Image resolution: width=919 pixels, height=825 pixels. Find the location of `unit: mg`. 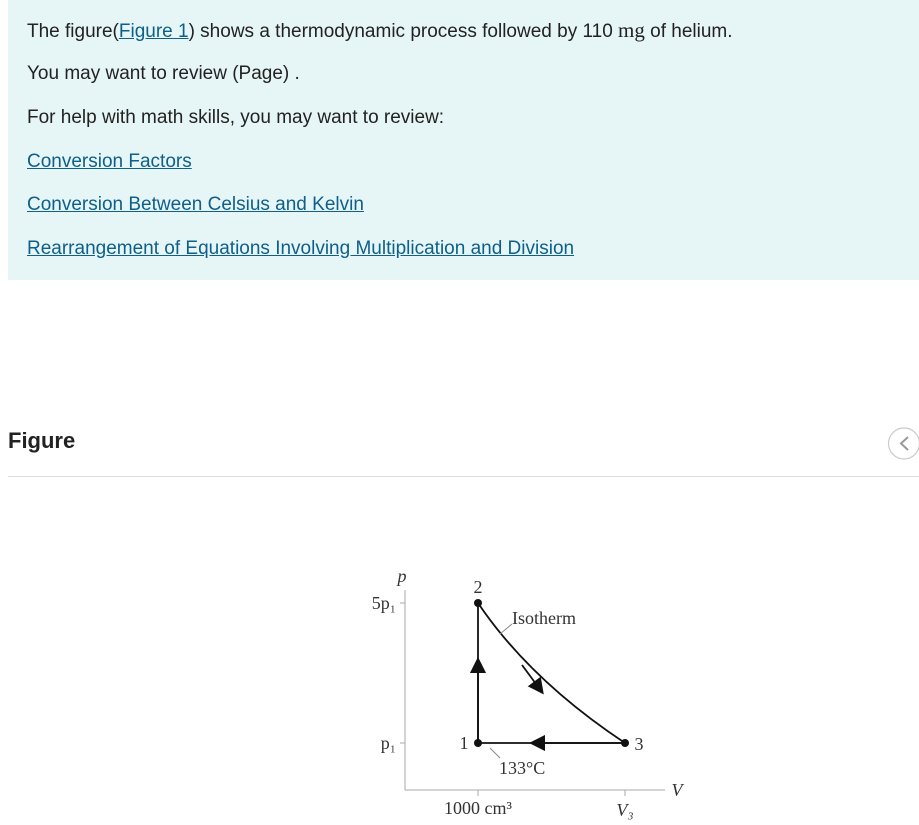

unit: mg is located at coordinates (631, 30).